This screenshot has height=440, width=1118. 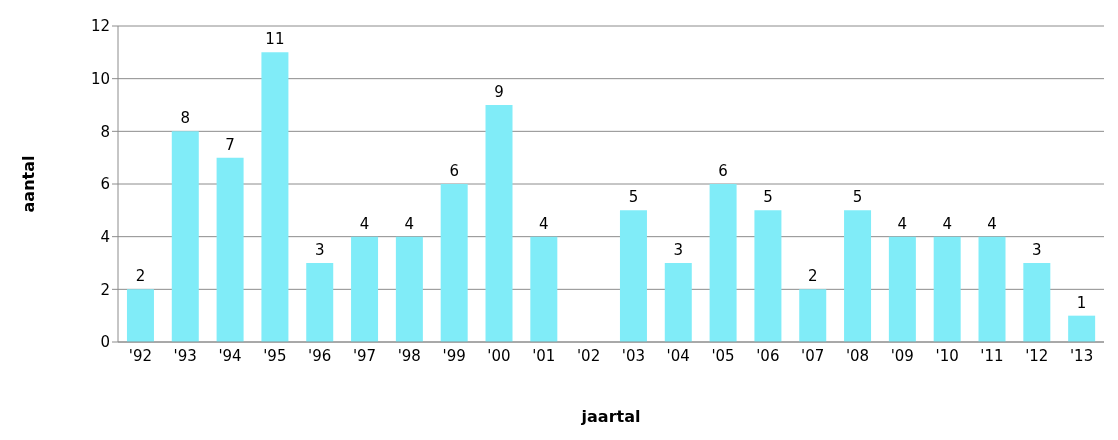 What do you see at coordinates (105, 342) in the screenshot?
I see `y-tick-label: 0` at bounding box center [105, 342].